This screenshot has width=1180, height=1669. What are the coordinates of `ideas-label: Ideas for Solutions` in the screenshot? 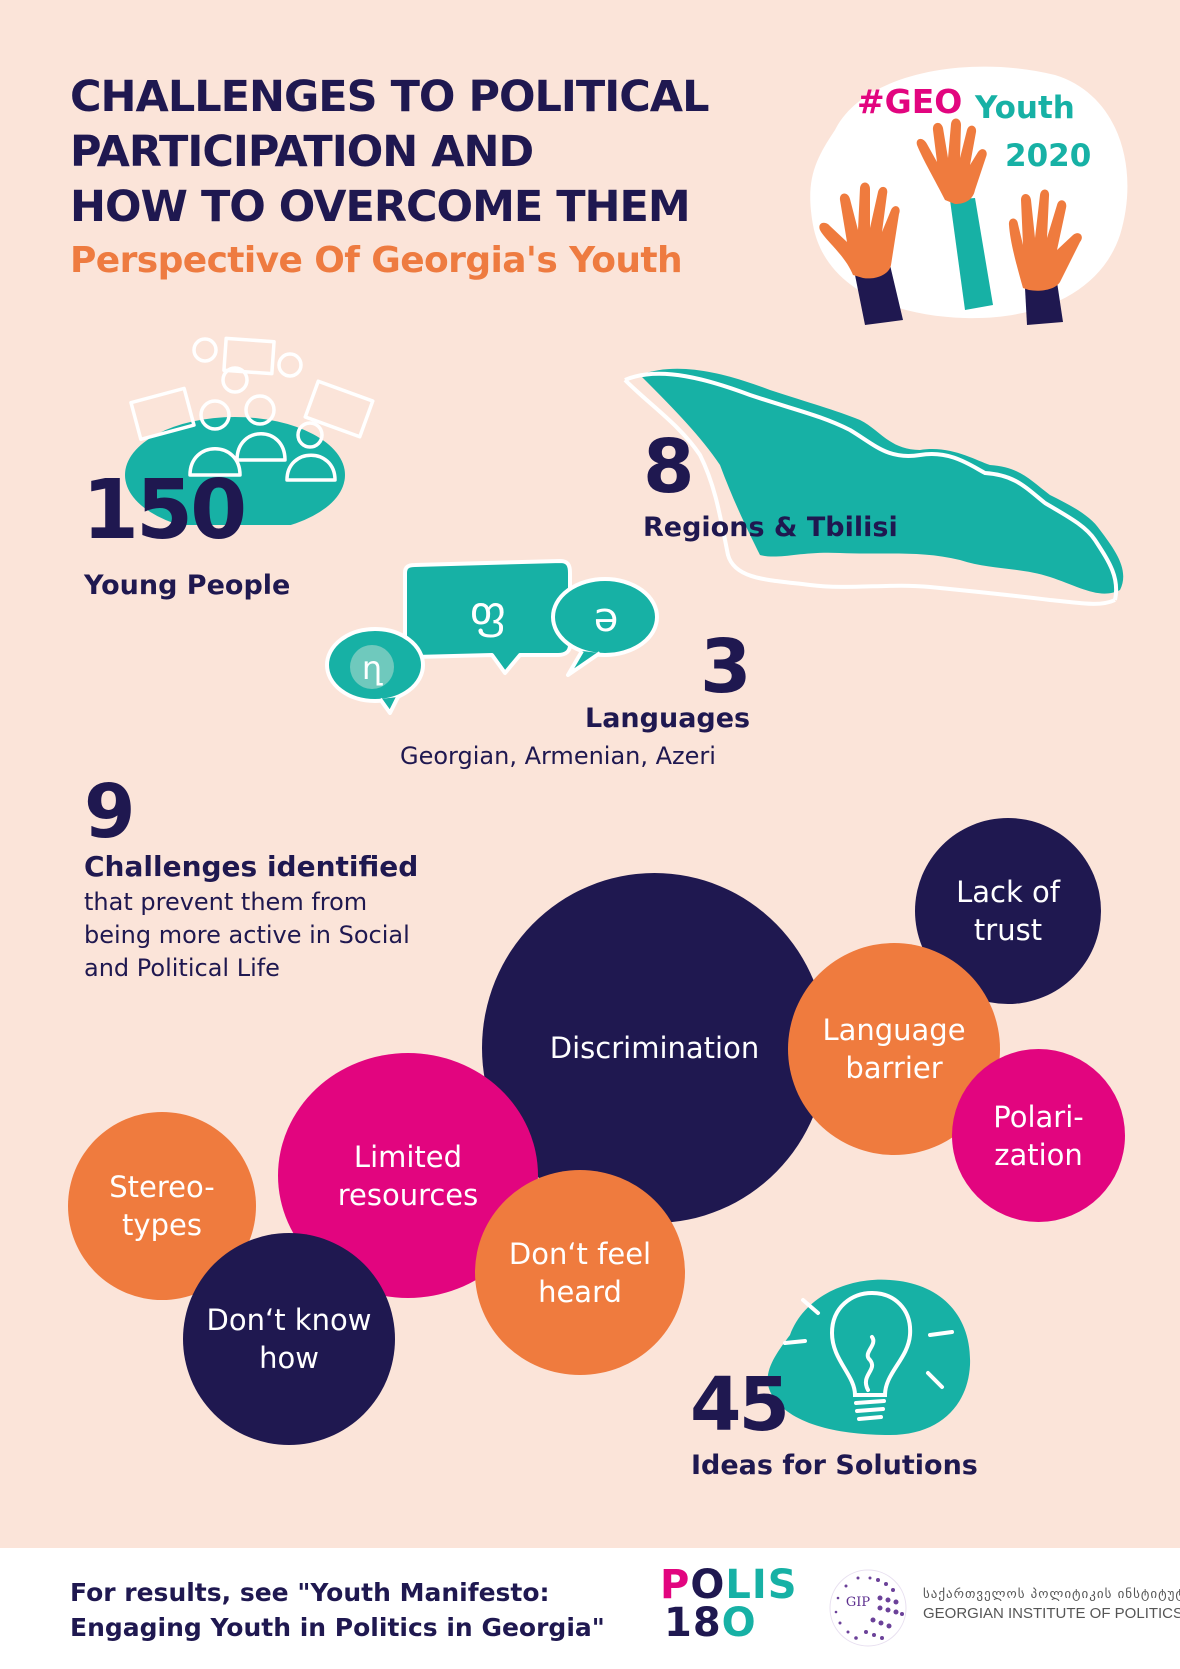 It's located at (834, 1465).